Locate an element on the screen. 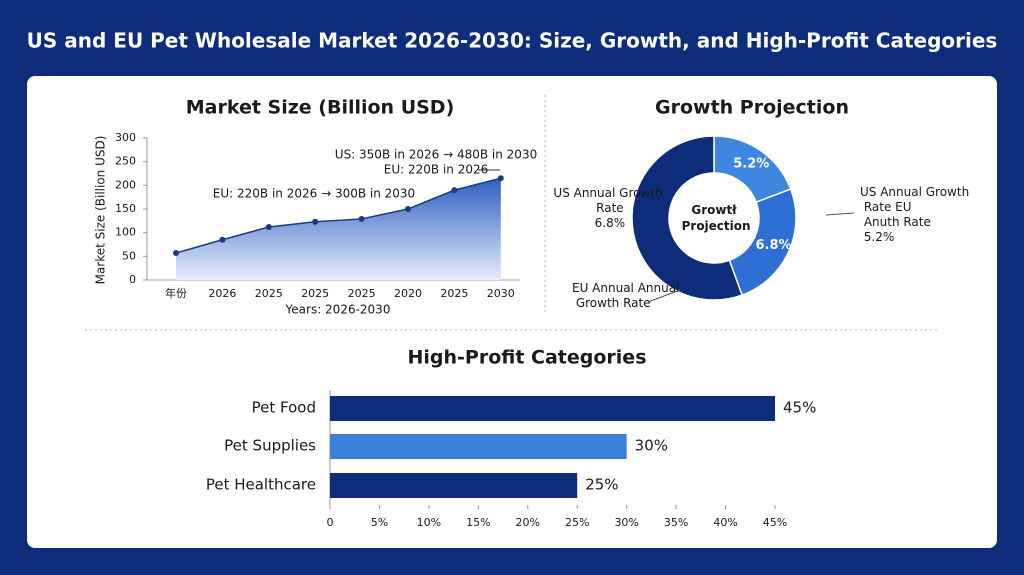 This screenshot has height=575, width=1024. annotation: EU: 220B in 2026 is located at coordinates (436, 170).